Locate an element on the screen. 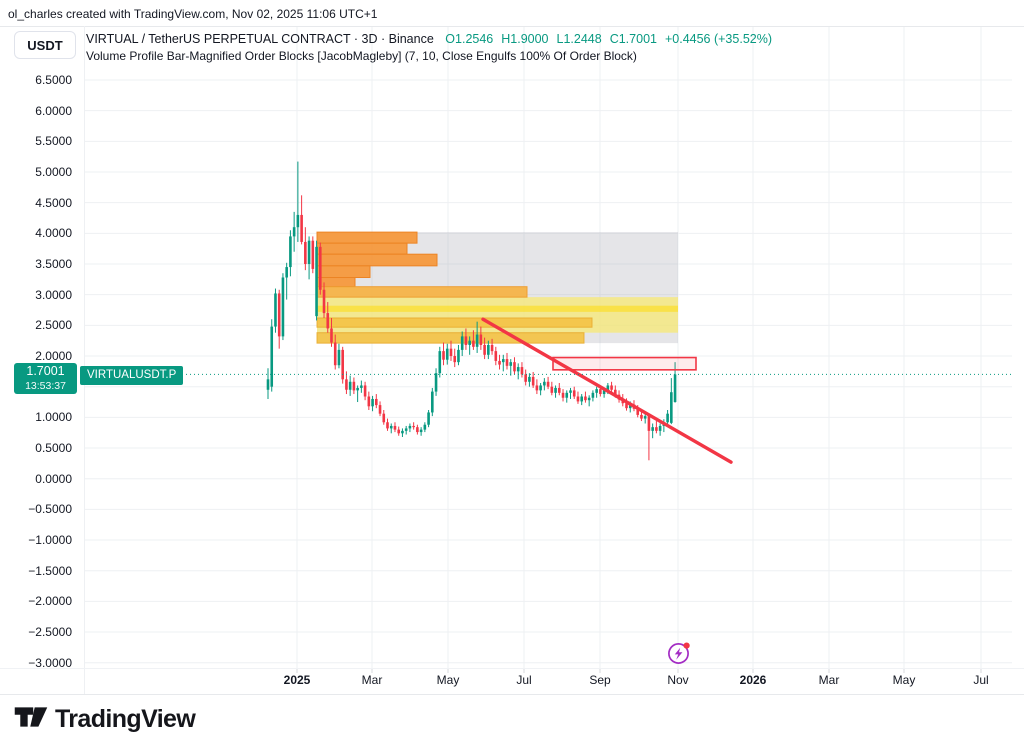 The height and width of the screenshot is (751, 1024). price-tick-label: 2.5000 is located at coordinates (53, 325).